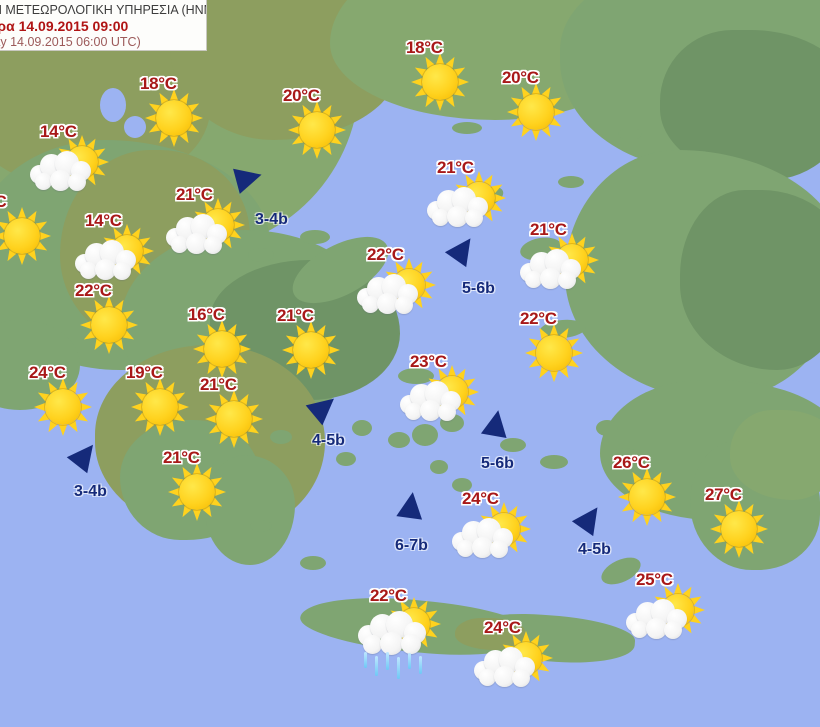  I want to click on island-ios, so click(439, 467).